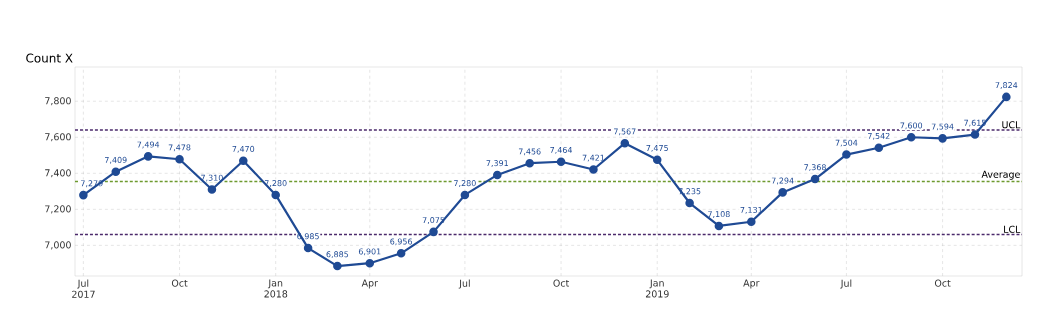 Image resolution: width=1042 pixels, height=328 pixels. What do you see at coordinates (276, 288) in the screenshot?
I see `x-tick-label: Jan 2018` at bounding box center [276, 288].